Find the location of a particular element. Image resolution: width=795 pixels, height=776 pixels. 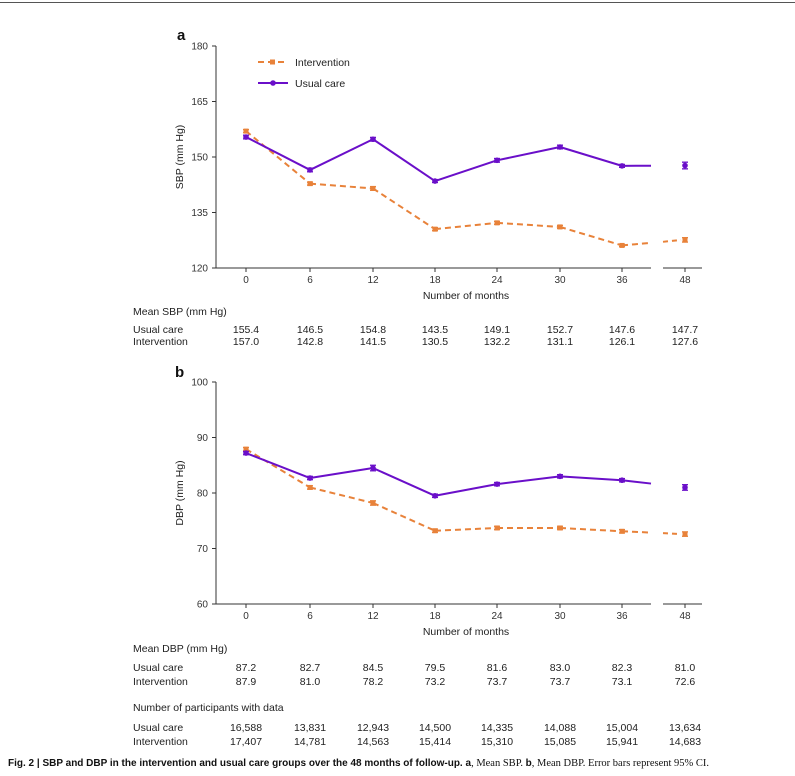

panel-a-table-cell: 127.6 is located at coordinates (685, 342).